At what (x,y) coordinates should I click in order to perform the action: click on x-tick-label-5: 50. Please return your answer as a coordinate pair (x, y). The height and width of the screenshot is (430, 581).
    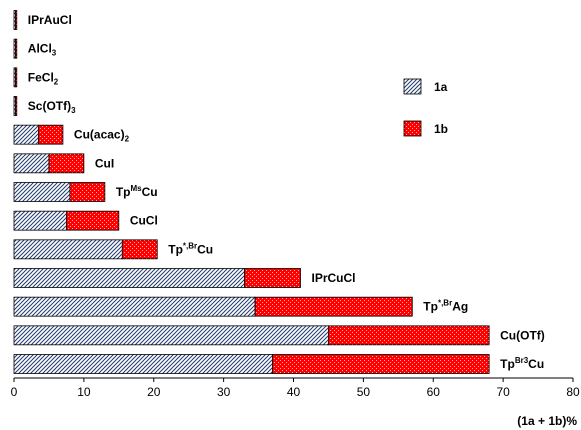
    Looking at the image, I should click on (364, 392).